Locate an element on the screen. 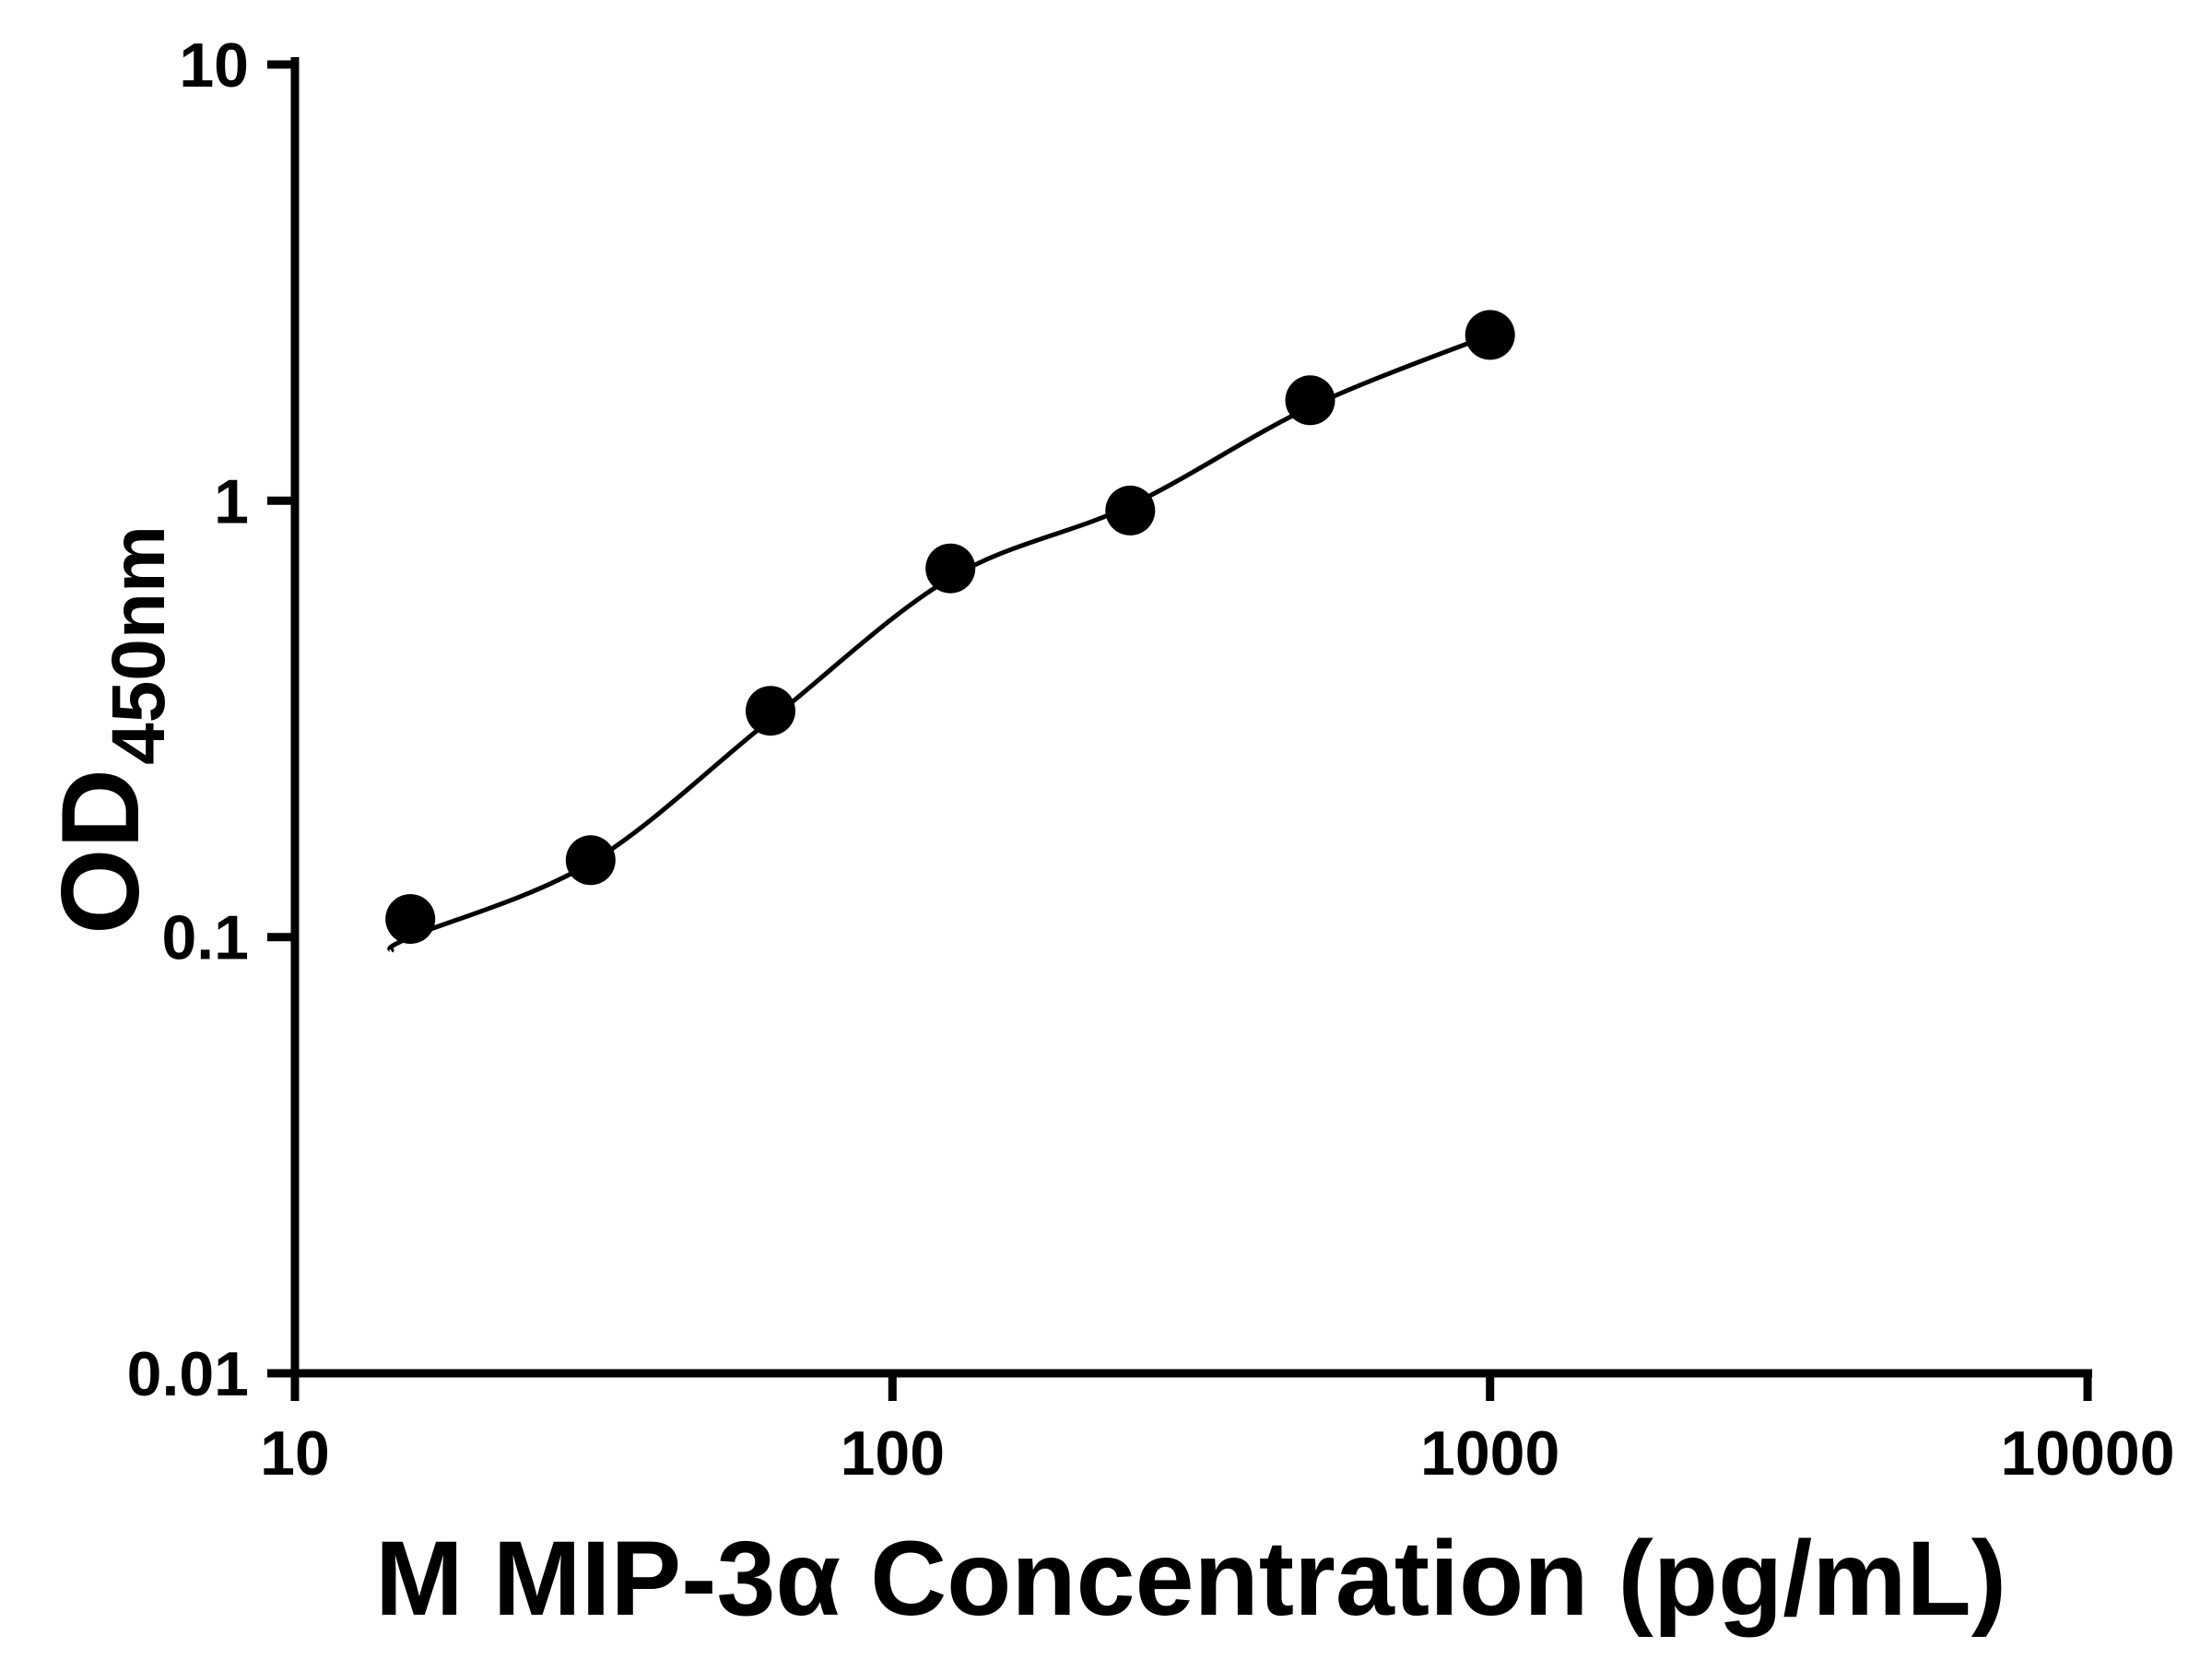  y-axis-title-subscript: 450nm is located at coordinates (139, 645).